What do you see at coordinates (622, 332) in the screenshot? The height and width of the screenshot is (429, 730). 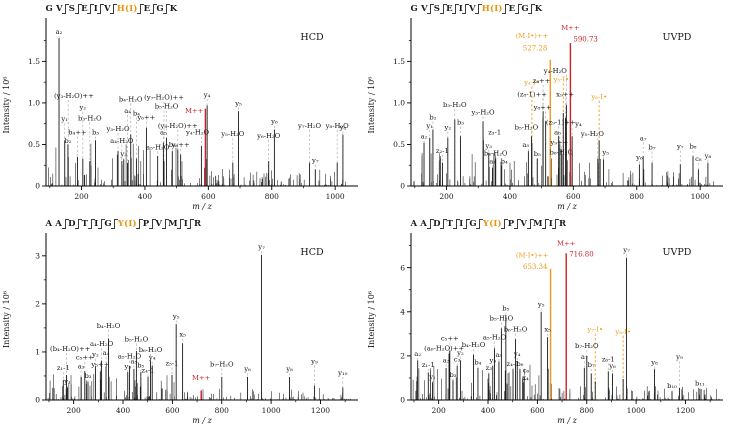 I see `svg-text: y₈-I•` at bounding box center [622, 332].